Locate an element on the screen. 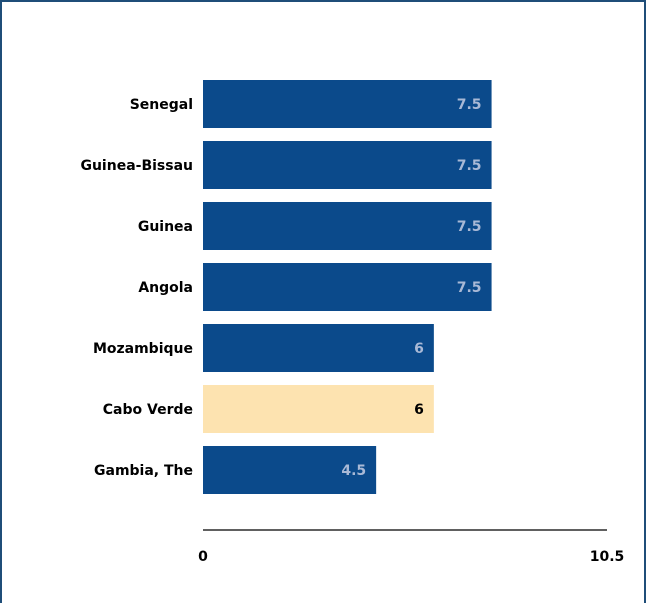 This screenshot has height=603, width=646. category-label: Guinea-Bissau is located at coordinates (136, 166).